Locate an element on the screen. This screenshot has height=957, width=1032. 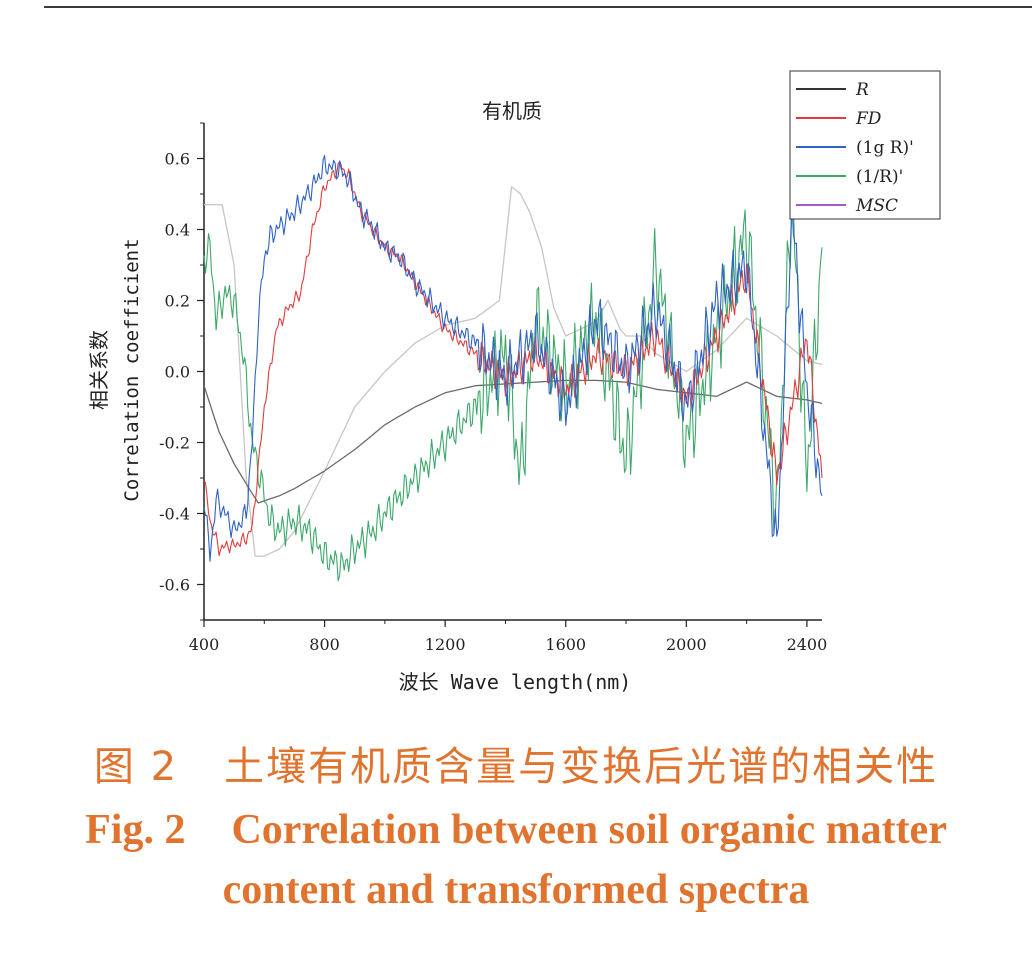
legend-label: (1g R)' is located at coordinates (885, 148).